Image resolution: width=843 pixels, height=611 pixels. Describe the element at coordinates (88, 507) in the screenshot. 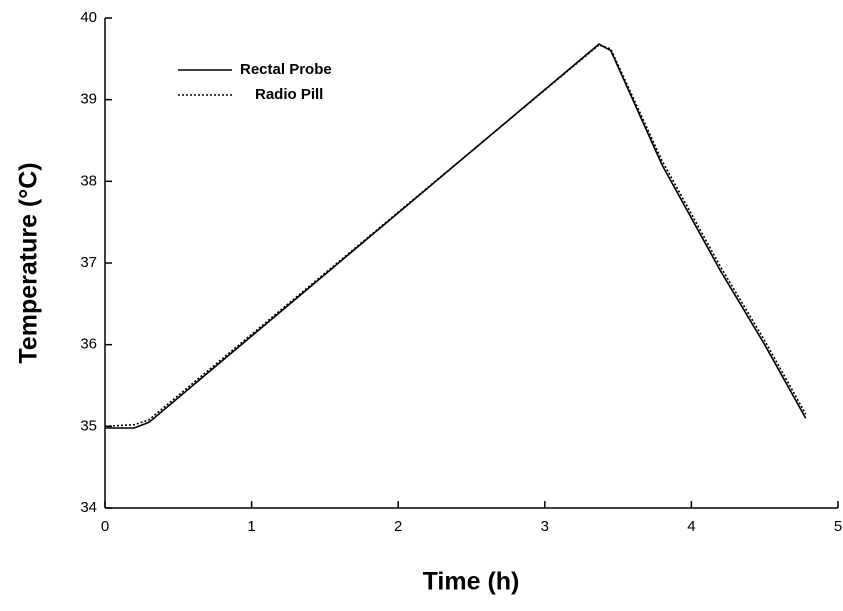

I see `y-tick-label: 34` at that location.